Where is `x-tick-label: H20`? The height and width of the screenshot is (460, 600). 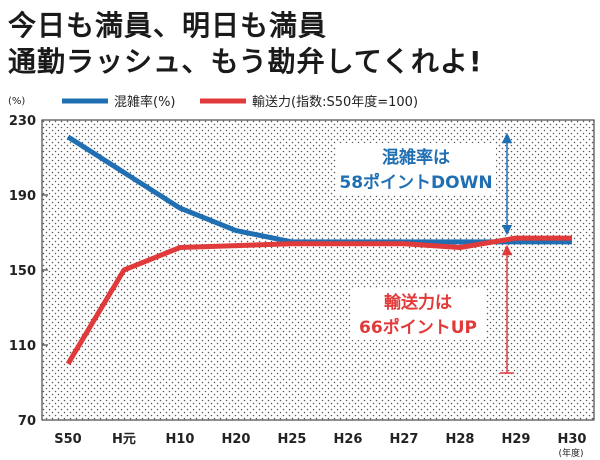 x-tick-label: H20 is located at coordinates (236, 439).